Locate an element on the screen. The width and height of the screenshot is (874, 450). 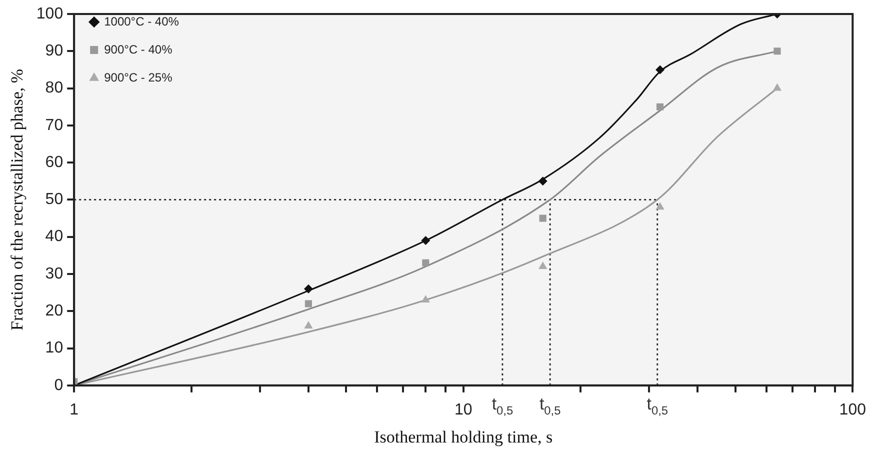
y-tick-label: 90 is located at coordinates (54, 51).